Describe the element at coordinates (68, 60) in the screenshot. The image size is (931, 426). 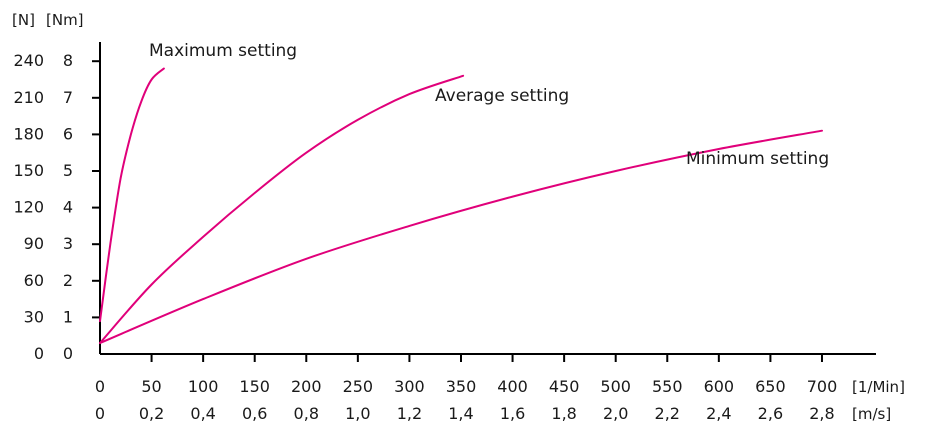
I see `y-tick-label-right: 8` at that location.